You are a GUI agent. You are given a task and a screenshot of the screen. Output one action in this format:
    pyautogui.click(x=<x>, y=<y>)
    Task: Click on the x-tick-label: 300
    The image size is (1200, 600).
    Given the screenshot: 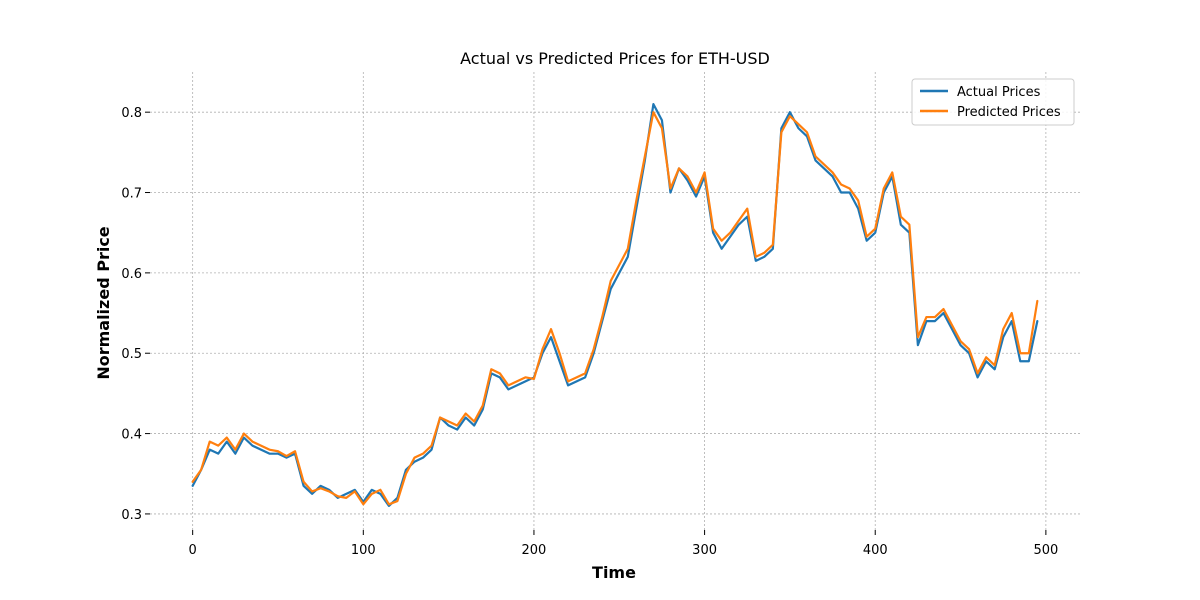 What is the action you would take?
    pyautogui.click(x=704, y=550)
    